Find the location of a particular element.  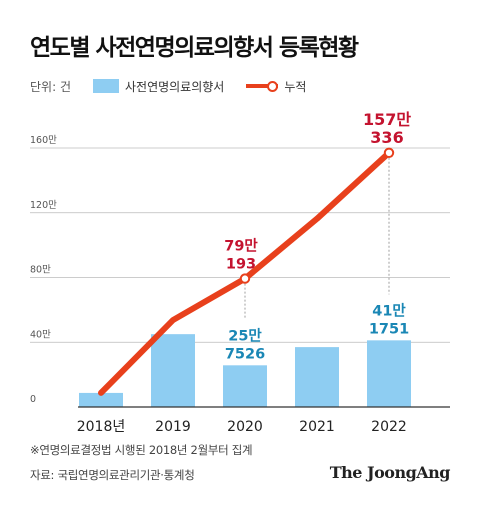

y-tick-label: 80만 is located at coordinates (40, 270).